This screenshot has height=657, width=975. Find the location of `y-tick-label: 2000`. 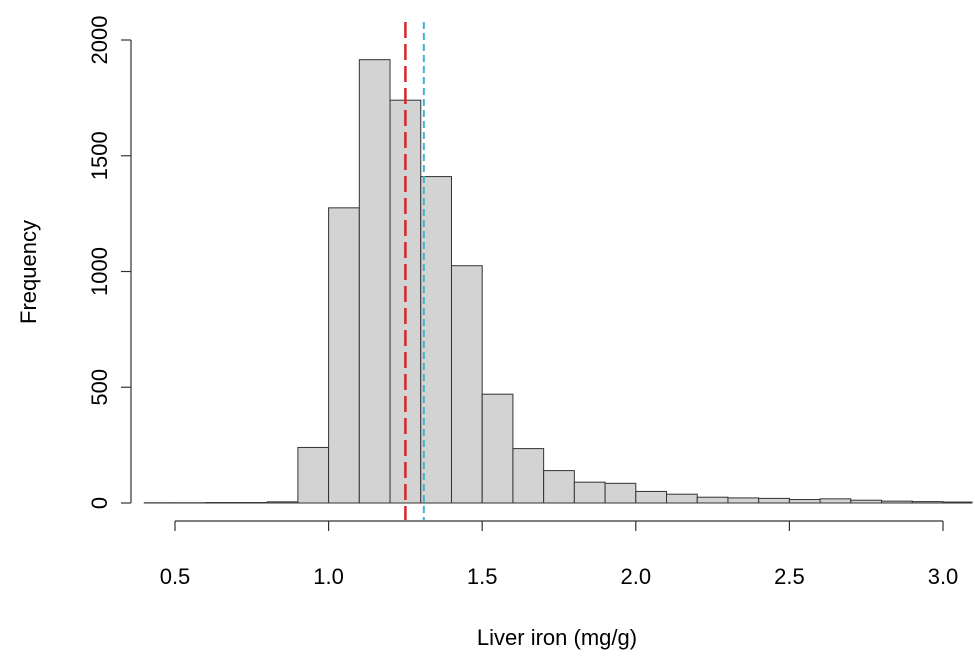

y-tick-label: 2000 is located at coordinates (99, 40).